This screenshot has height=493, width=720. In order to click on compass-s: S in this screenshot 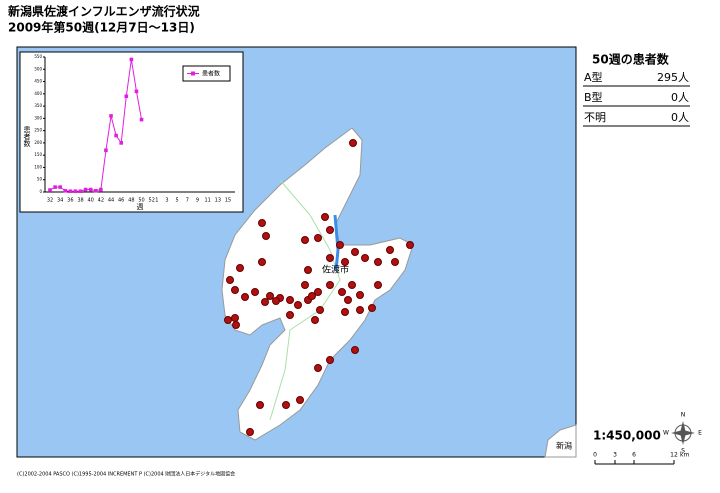, I will do `click(683, 451)`.